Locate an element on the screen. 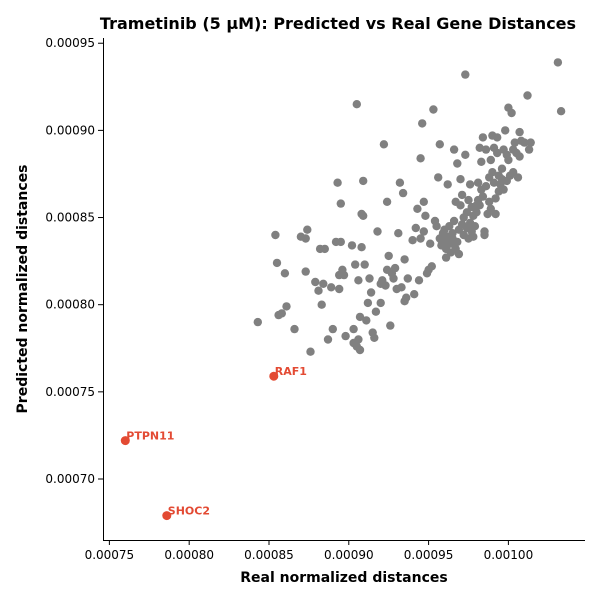 Image resolution: width=600 pixels, height=605 pixels. y-tick-label: 0.00095 is located at coordinates (70, 43).